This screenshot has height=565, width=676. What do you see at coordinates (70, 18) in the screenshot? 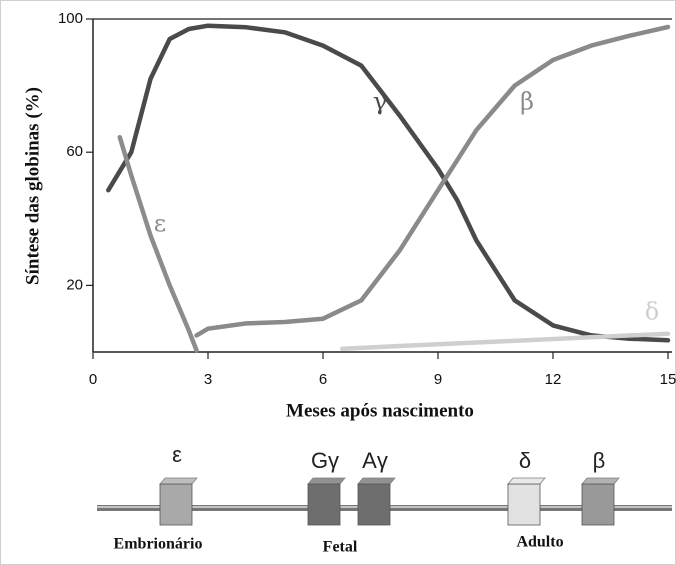
I see `y-tick-label: 100` at bounding box center [70, 18].